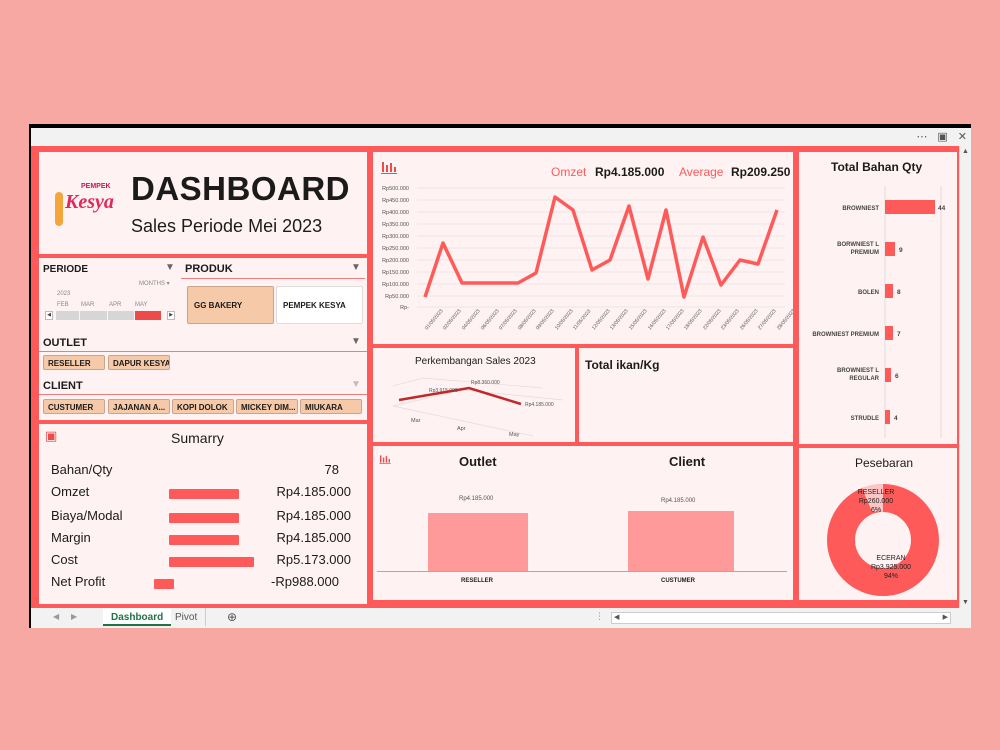 This screenshot has height=750, width=1000. Describe the element at coordinates (599, 616) in the screenshot. I see `splitter-handle: ⋮` at that location.